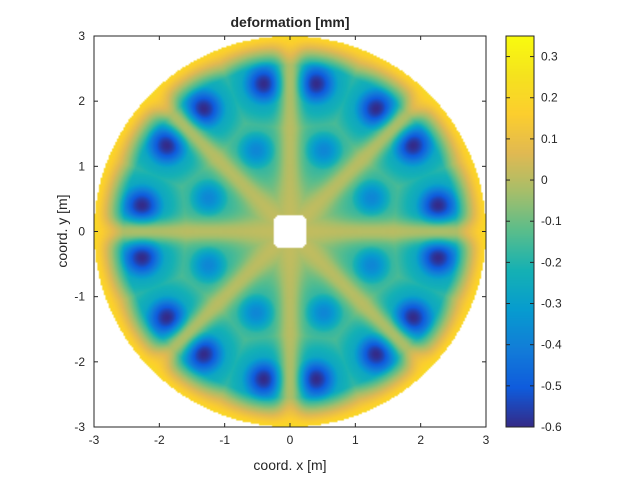 The height and width of the screenshot is (480, 640). I want to click on y-axis-label: coord. y [m], so click(62, 230).